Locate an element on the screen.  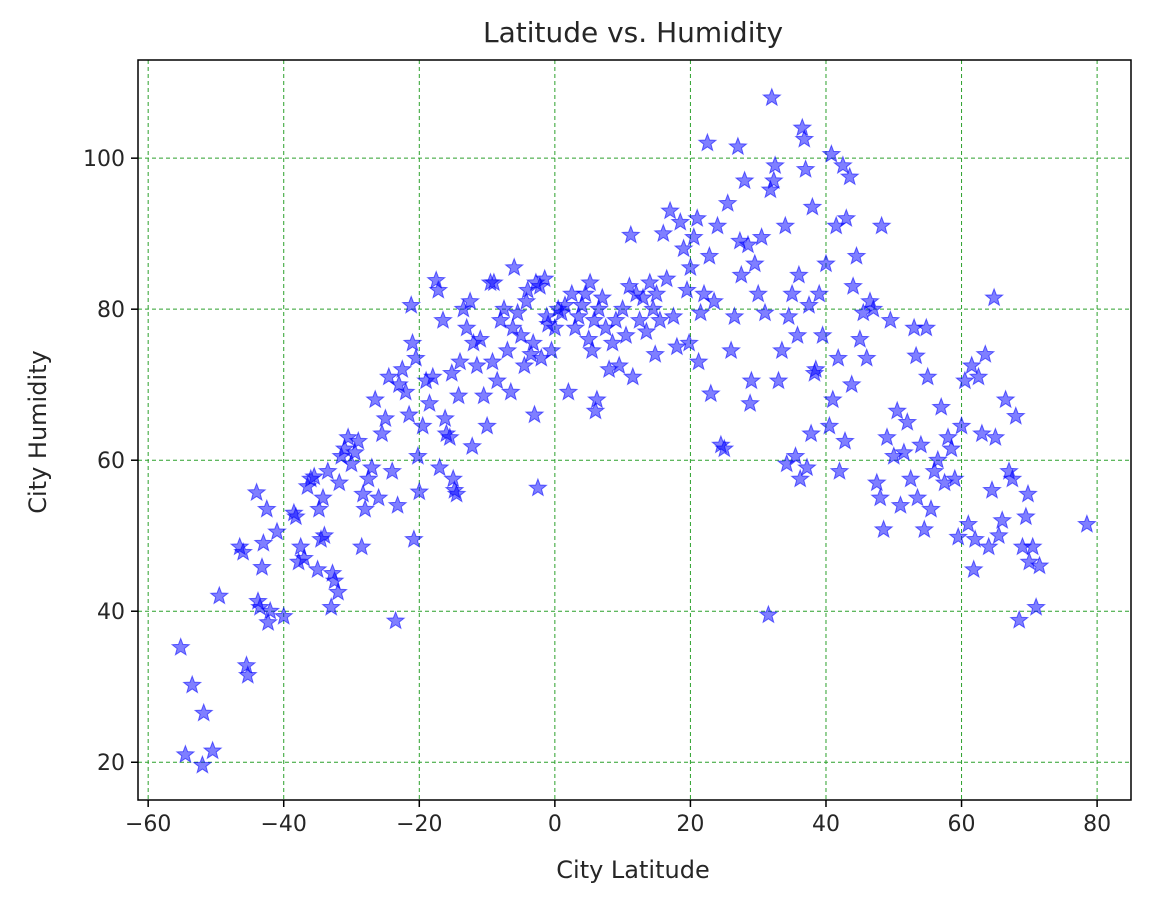
y-axis-ticks: 20 40 60 80 100 is located at coordinates (110, 461).